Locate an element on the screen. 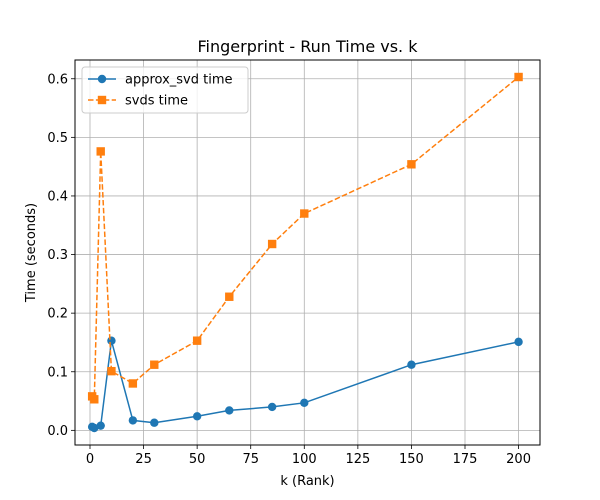 The image size is (600, 500). x-tick-label: 25 is located at coordinates (143, 459).